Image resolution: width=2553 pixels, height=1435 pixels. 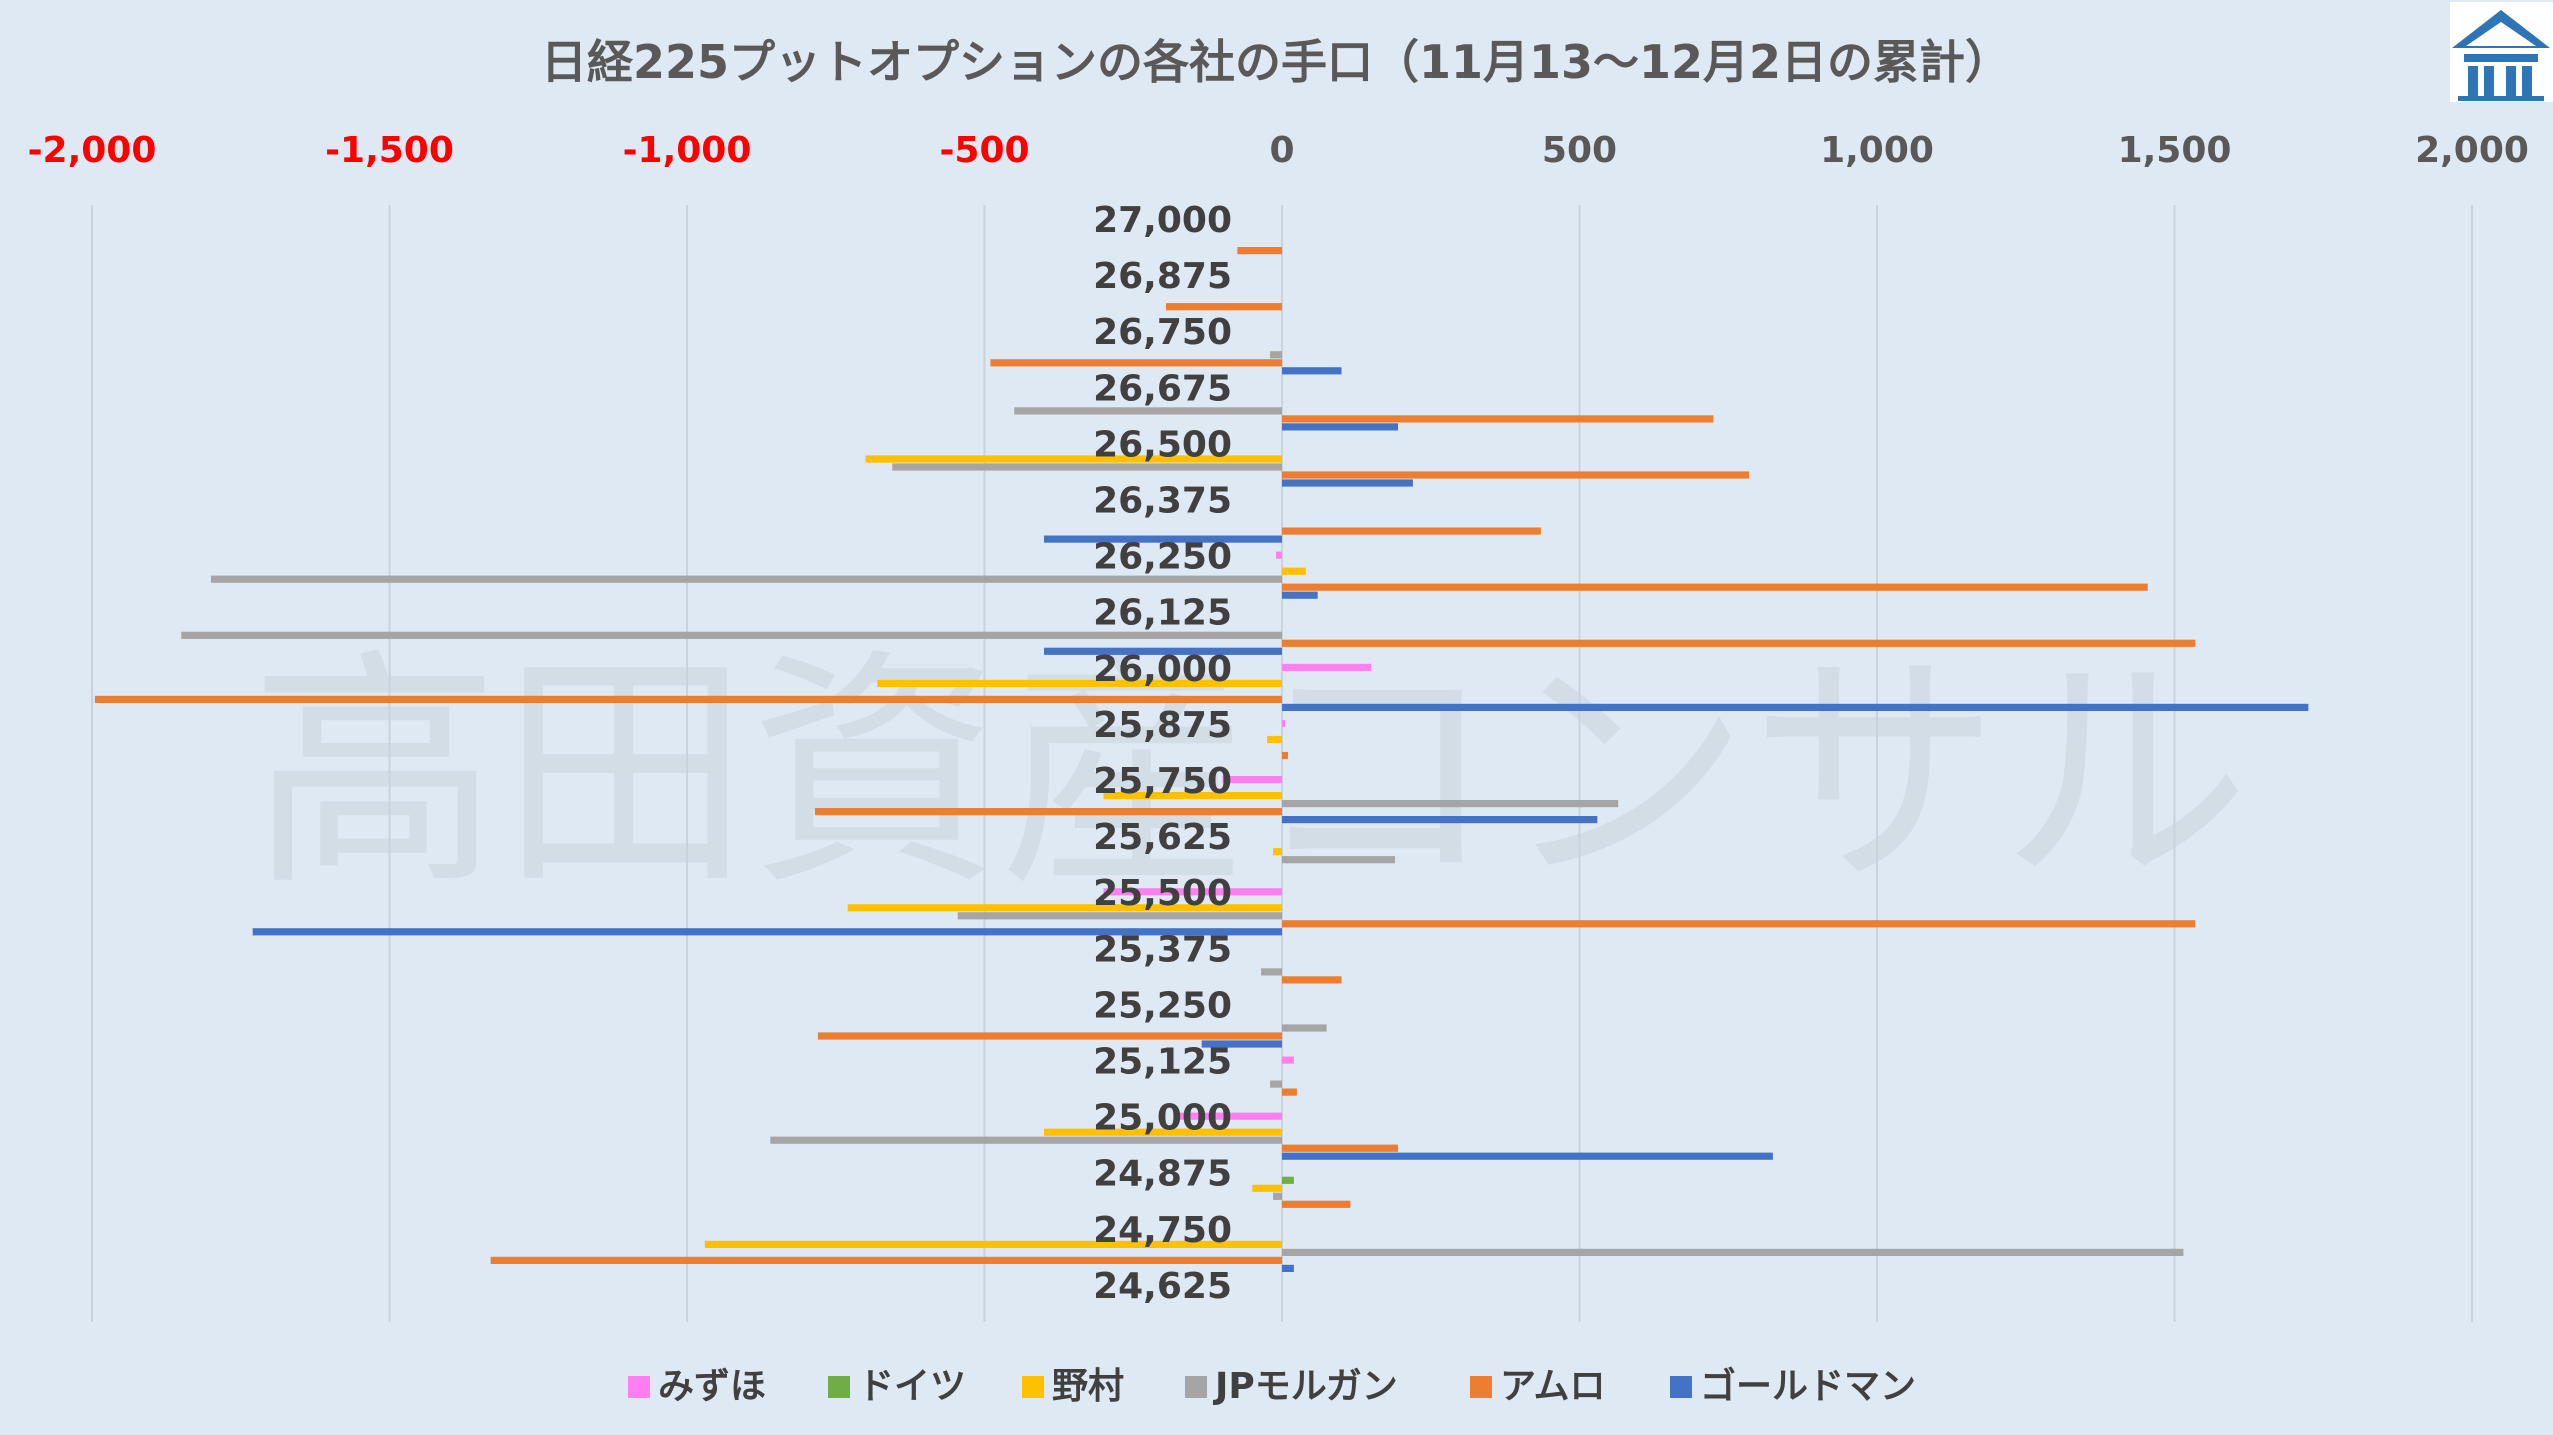 What do you see at coordinates (1162, 1118) in the screenshot?
I see `y-tick-label: 25,000` at bounding box center [1162, 1118].